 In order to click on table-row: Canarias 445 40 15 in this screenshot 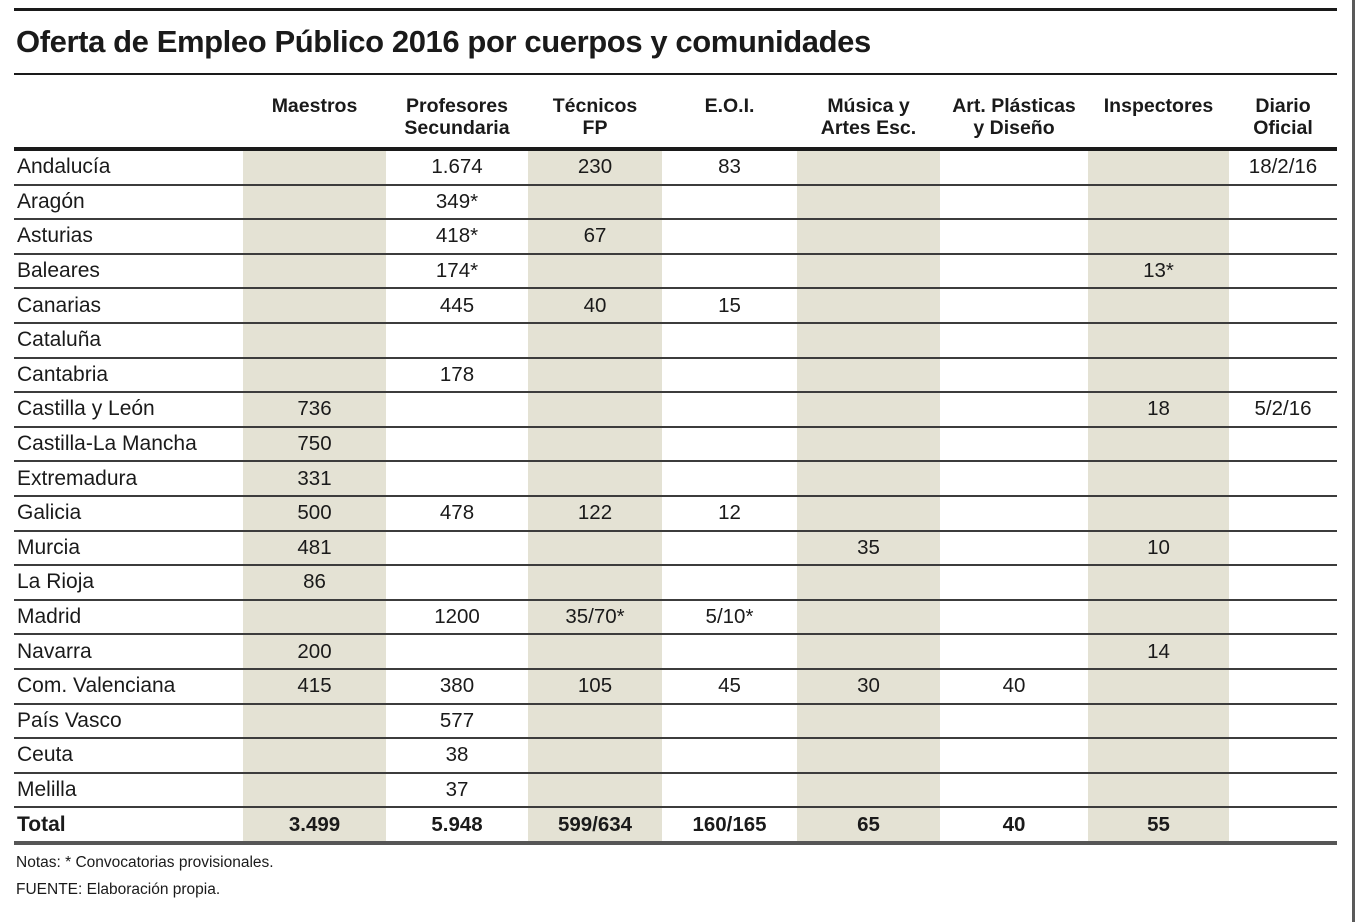, I will do `click(675, 306)`.